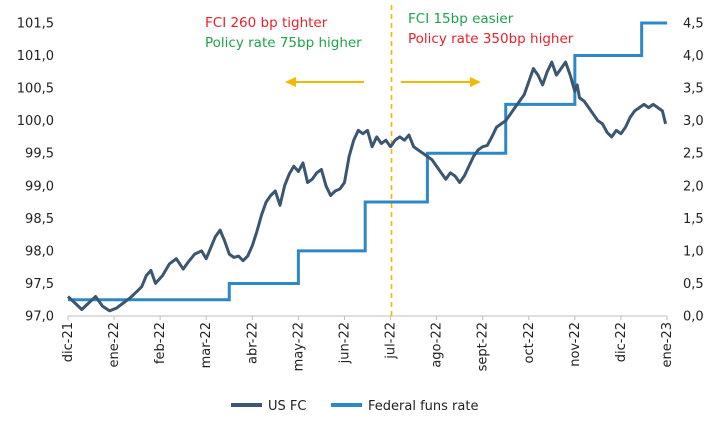 This screenshot has width=709, height=428. What do you see at coordinates (114, 344) in the screenshot?
I see `x-tick-label: ene-22` at bounding box center [114, 344].